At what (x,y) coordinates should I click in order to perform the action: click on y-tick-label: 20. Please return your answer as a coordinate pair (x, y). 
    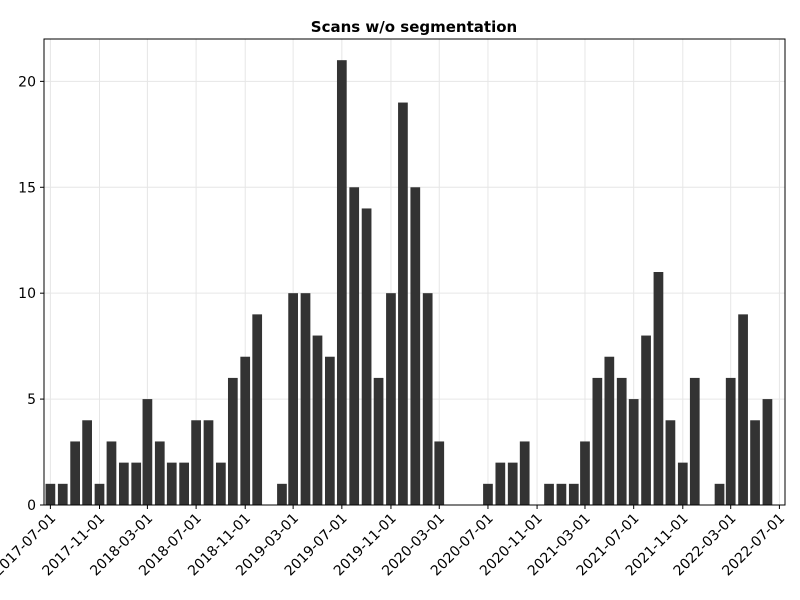
    Looking at the image, I should click on (27, 82).